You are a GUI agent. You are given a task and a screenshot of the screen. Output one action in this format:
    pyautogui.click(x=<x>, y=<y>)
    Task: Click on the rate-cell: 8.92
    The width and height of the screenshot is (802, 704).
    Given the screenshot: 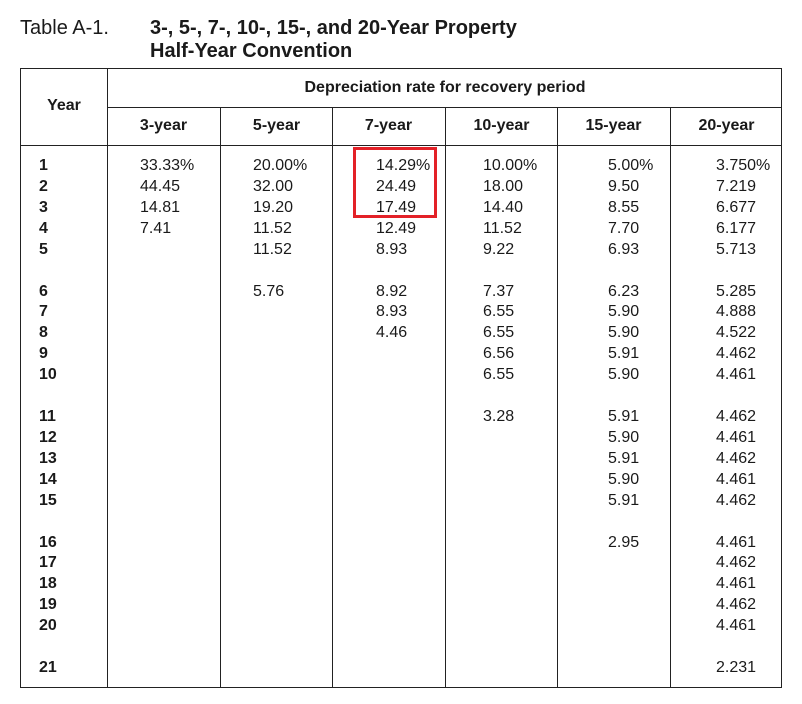 What is the action you would take?
    pyautogui.click(x=392, y=291)
    